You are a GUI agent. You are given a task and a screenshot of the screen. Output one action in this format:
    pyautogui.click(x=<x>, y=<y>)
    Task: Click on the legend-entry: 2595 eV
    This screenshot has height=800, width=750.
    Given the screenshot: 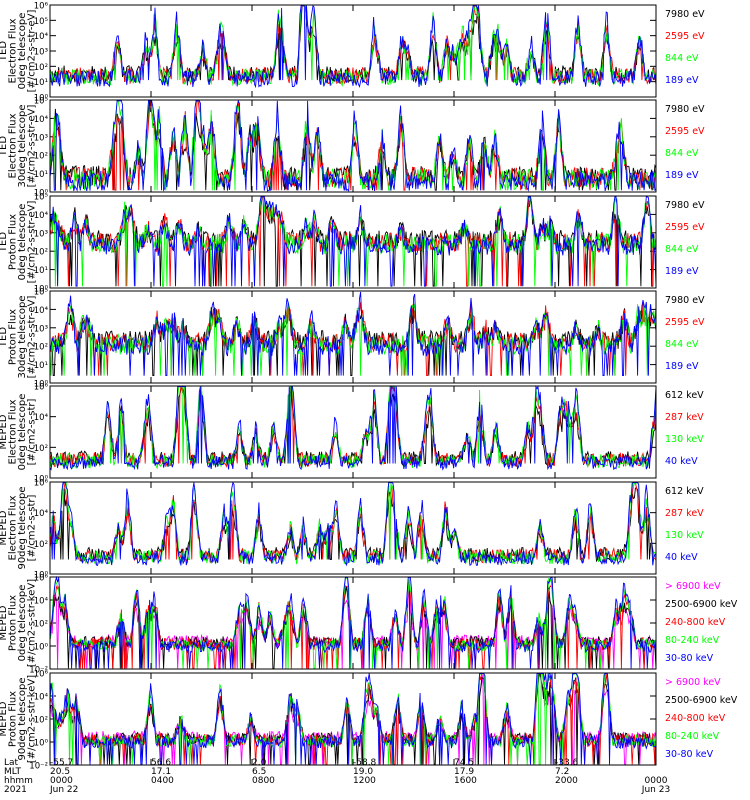 What is the action you would take?
    pyautogui.click(x=685, y=131)
    